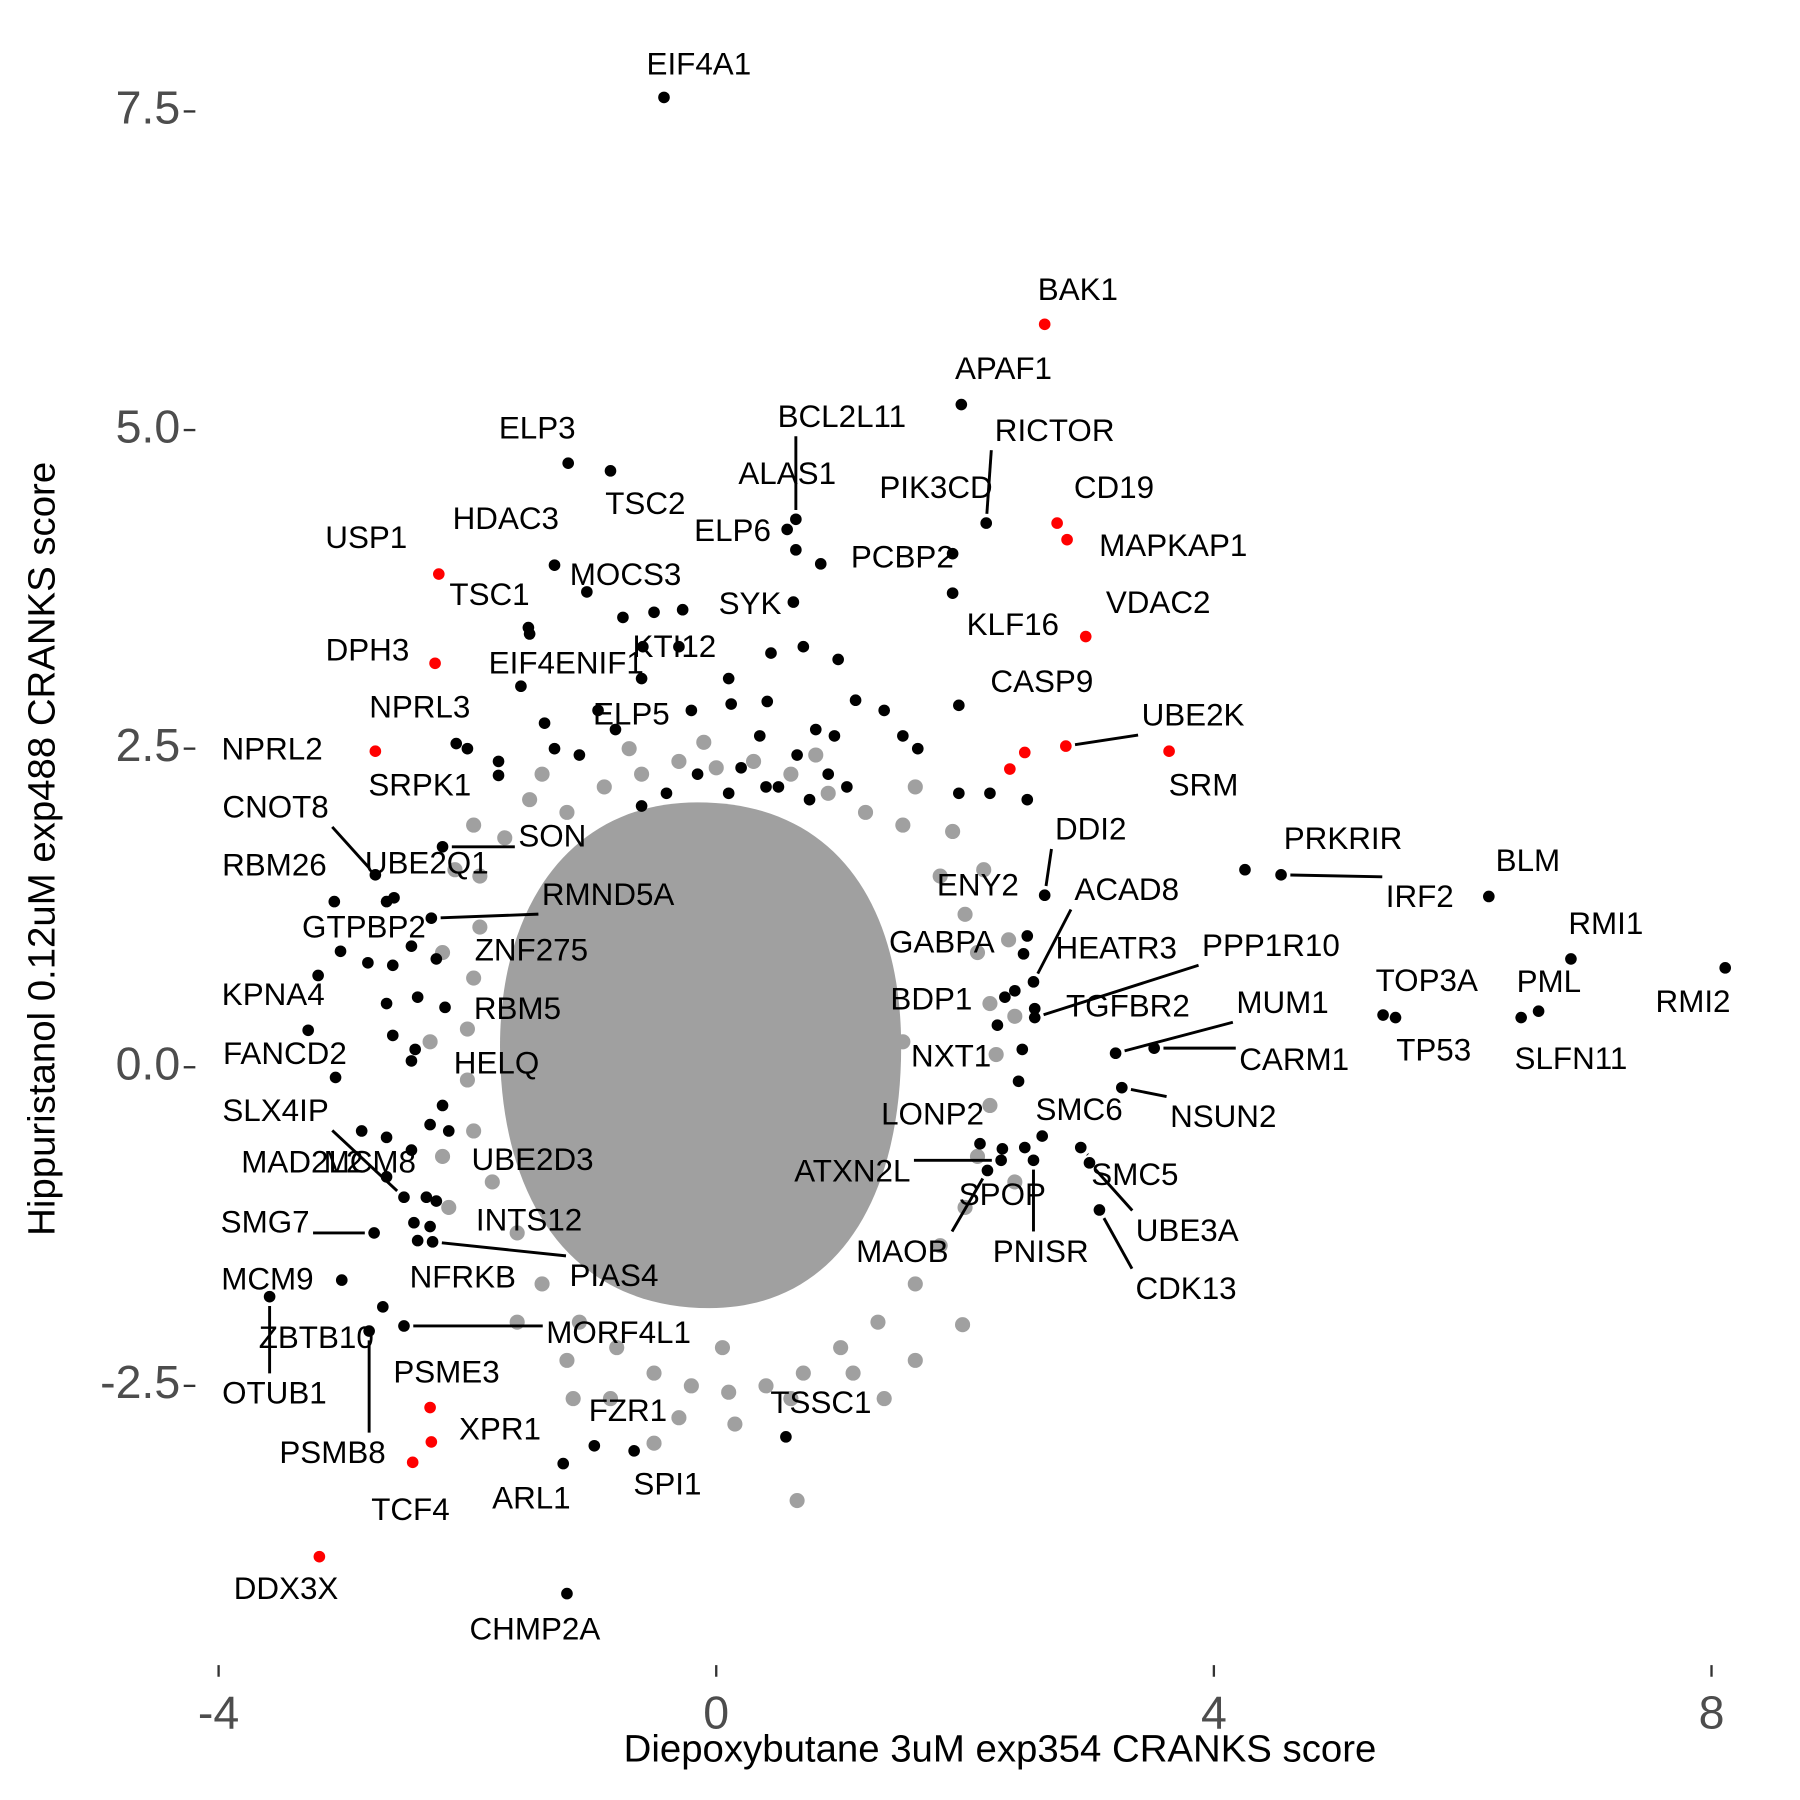 The width and height of the screenshot is (1800, 1800). I want to click on point-label: GABPA, so click(942, 941).